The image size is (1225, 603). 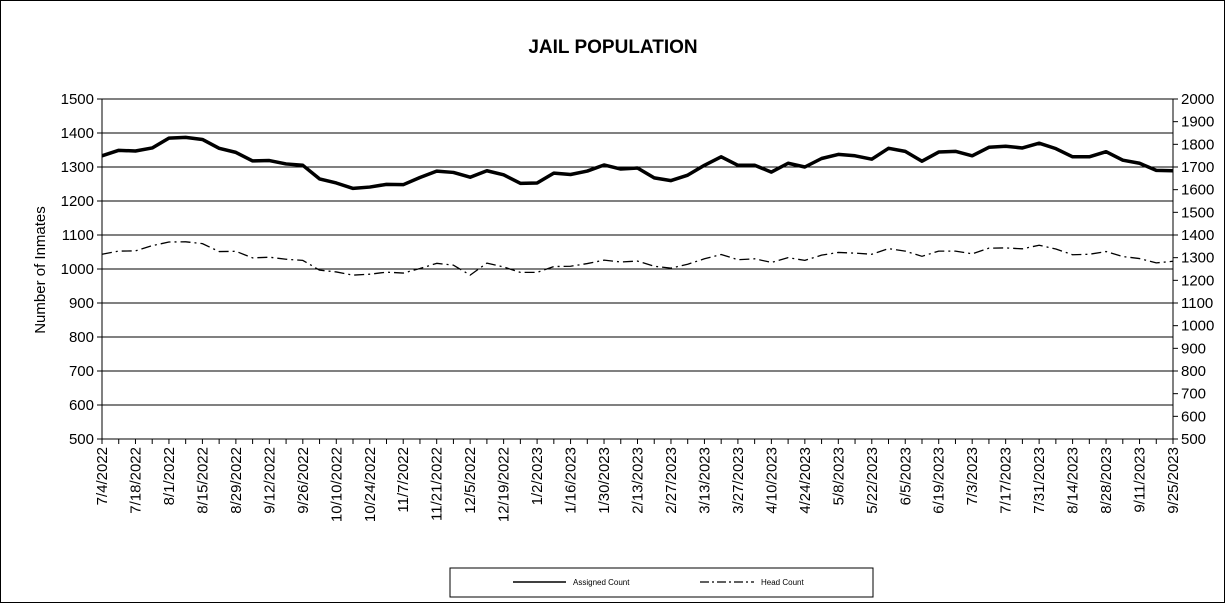 I want to click on y-axis-title: Number of Inmates, so click(x=40, y=270).